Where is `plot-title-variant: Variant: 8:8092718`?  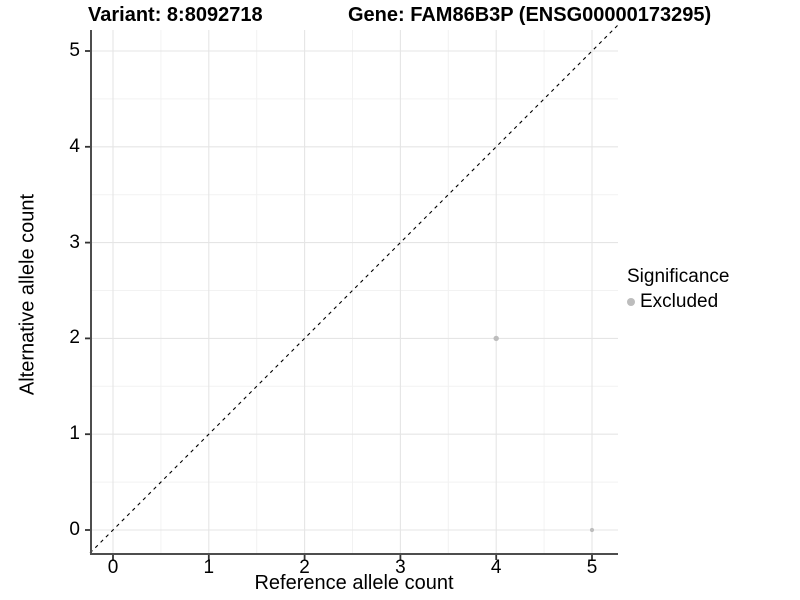
plot-title-variant: Variant: 8:8092718 is located at coordinates (175, 15).